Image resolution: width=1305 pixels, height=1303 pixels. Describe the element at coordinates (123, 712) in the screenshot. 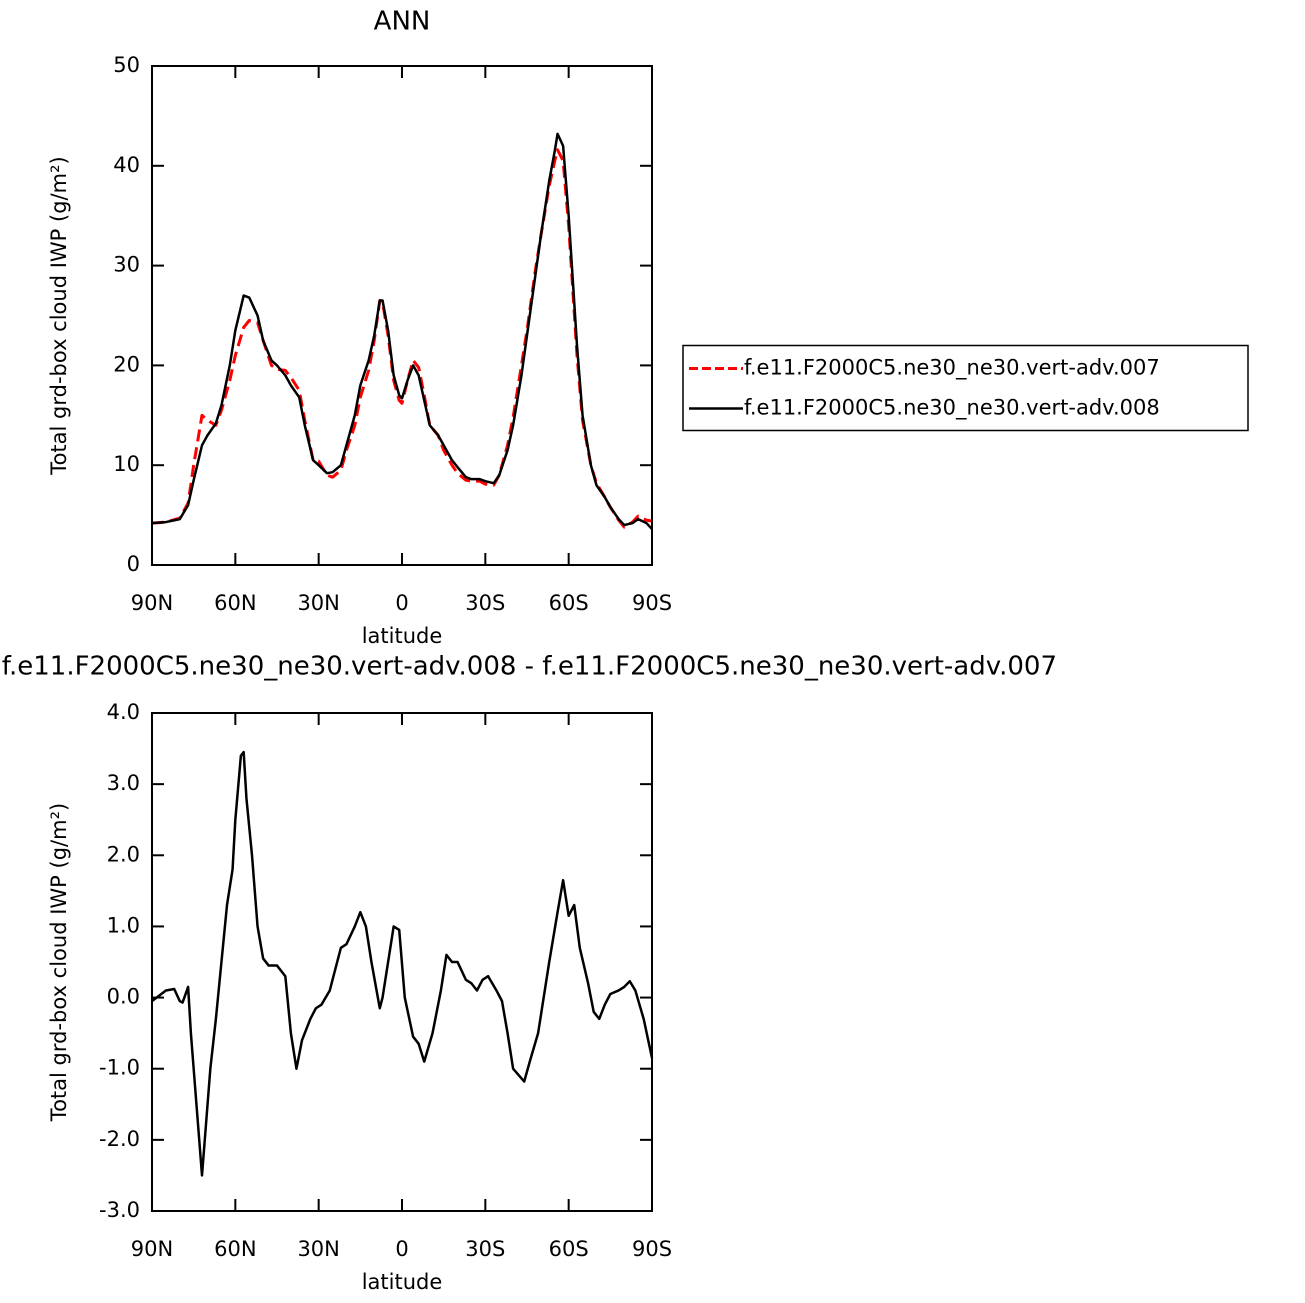

I see `y-tick-label: 4.0` at that location.